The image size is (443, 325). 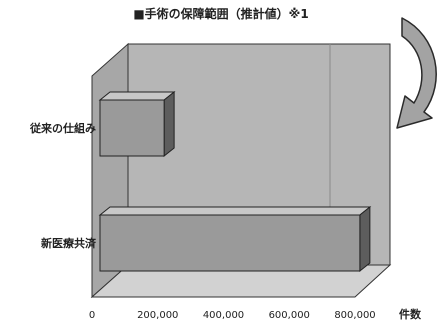 What do you see at coordinates (410, 314) in the screenshot?
I see `x-axis-unit: 件数` at bounding box center [410, 314].